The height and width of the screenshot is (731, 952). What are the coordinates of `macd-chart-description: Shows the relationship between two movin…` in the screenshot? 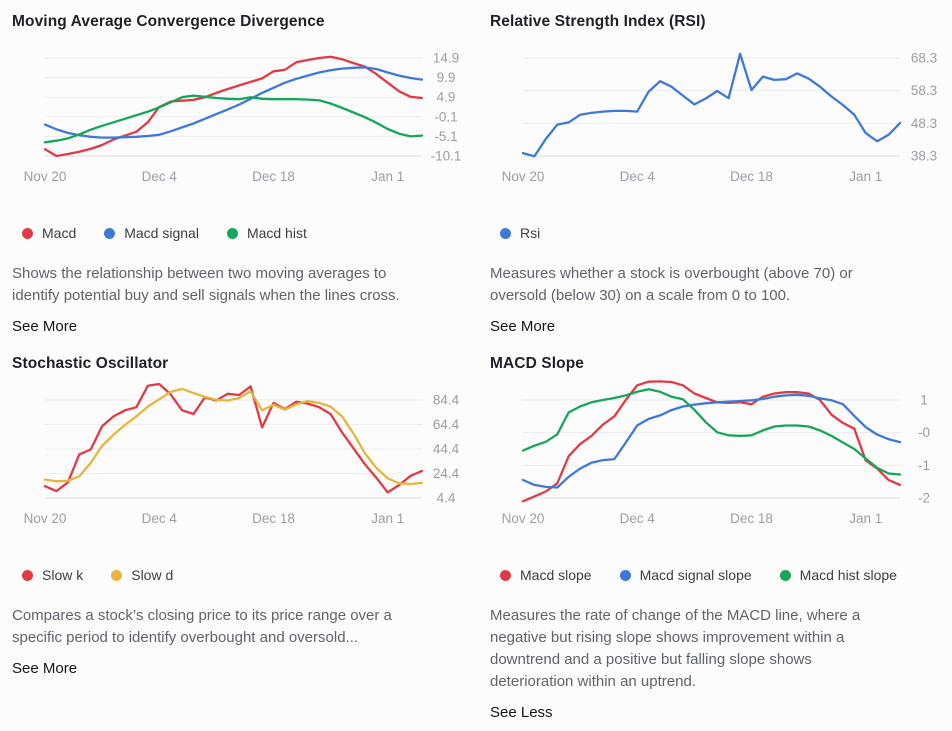 It's located at (206, 284).